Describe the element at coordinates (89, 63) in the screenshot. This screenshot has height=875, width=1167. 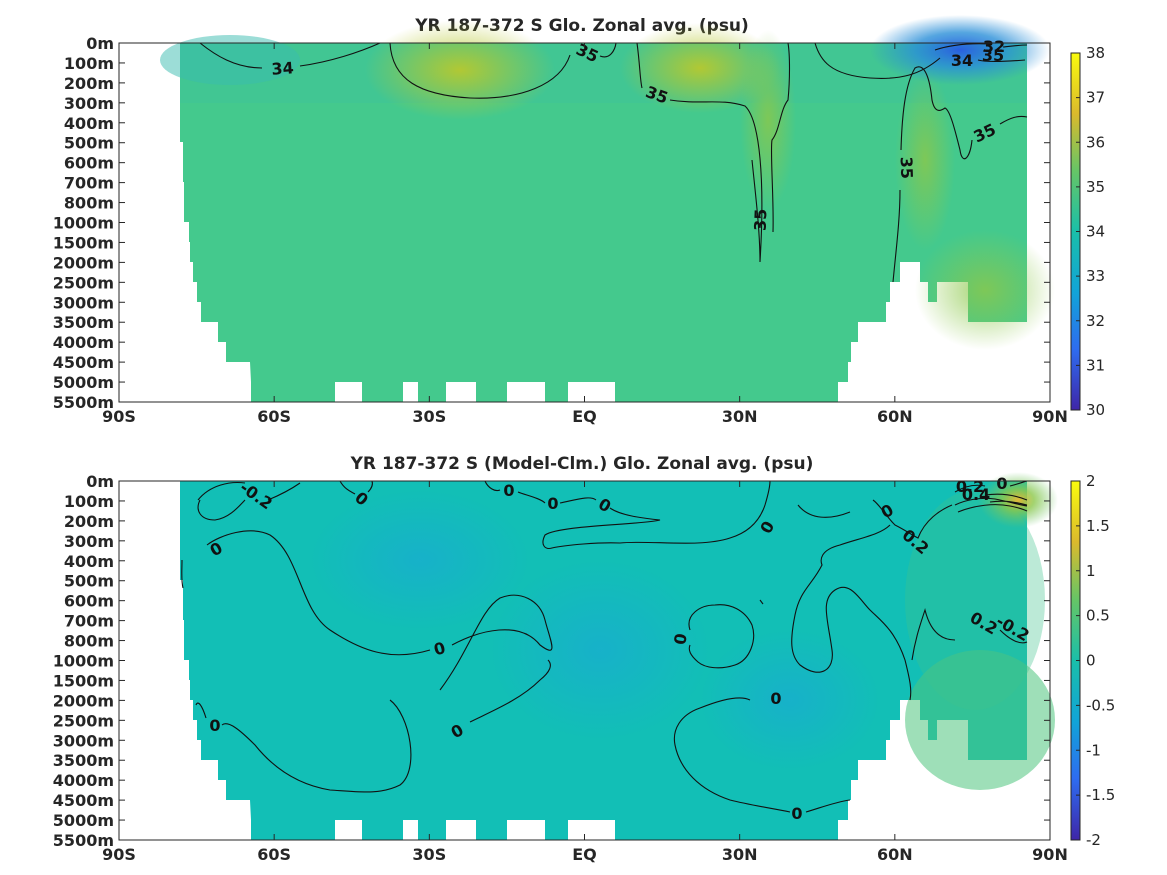
I see `y-tick-label: 100m` at that location.